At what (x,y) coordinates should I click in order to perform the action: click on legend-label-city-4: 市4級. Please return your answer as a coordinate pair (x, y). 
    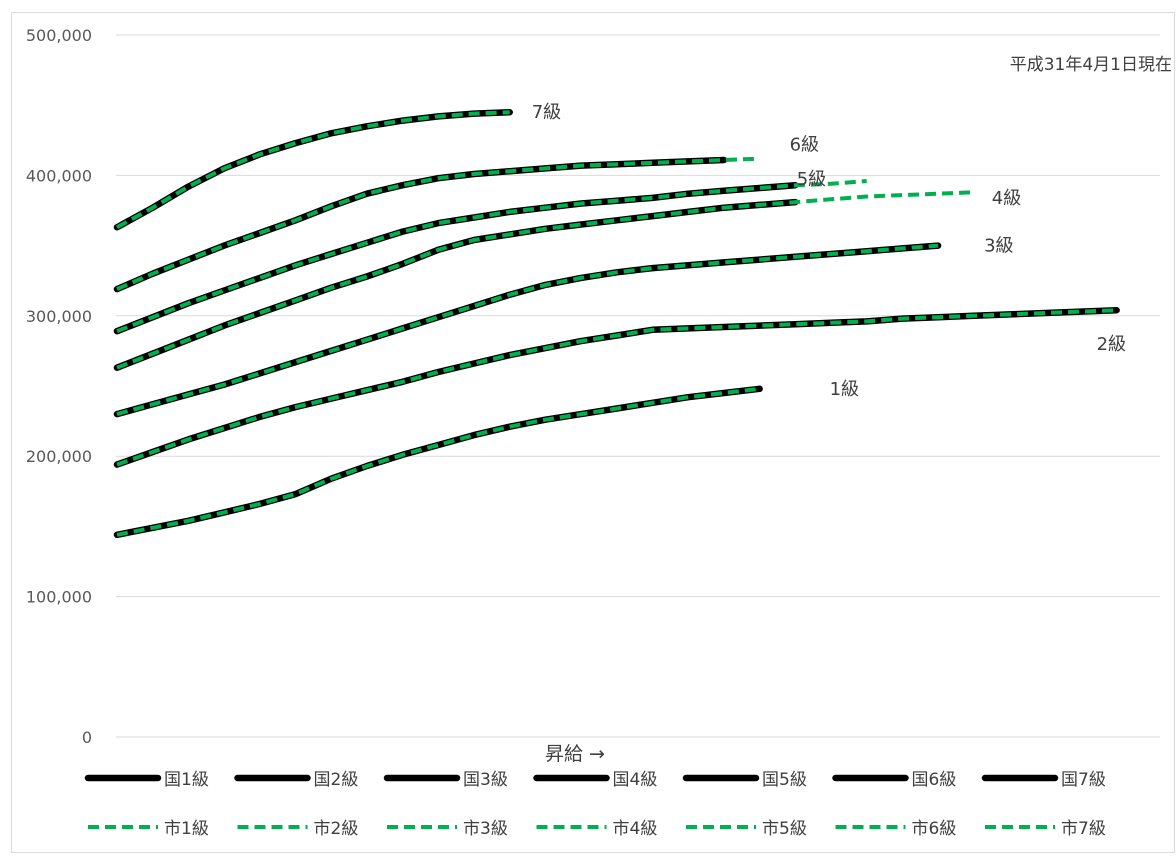
    Looking at the image, I should click on (635, 829).